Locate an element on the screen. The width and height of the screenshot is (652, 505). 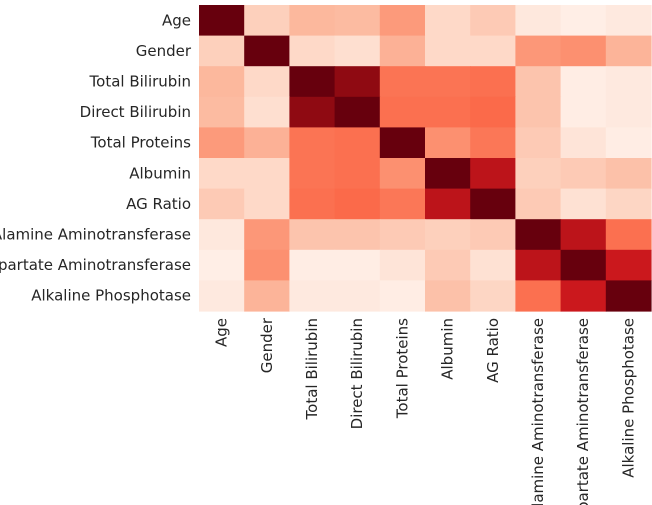
y-tick-label: Albumin is located at coordinates (160, 173).